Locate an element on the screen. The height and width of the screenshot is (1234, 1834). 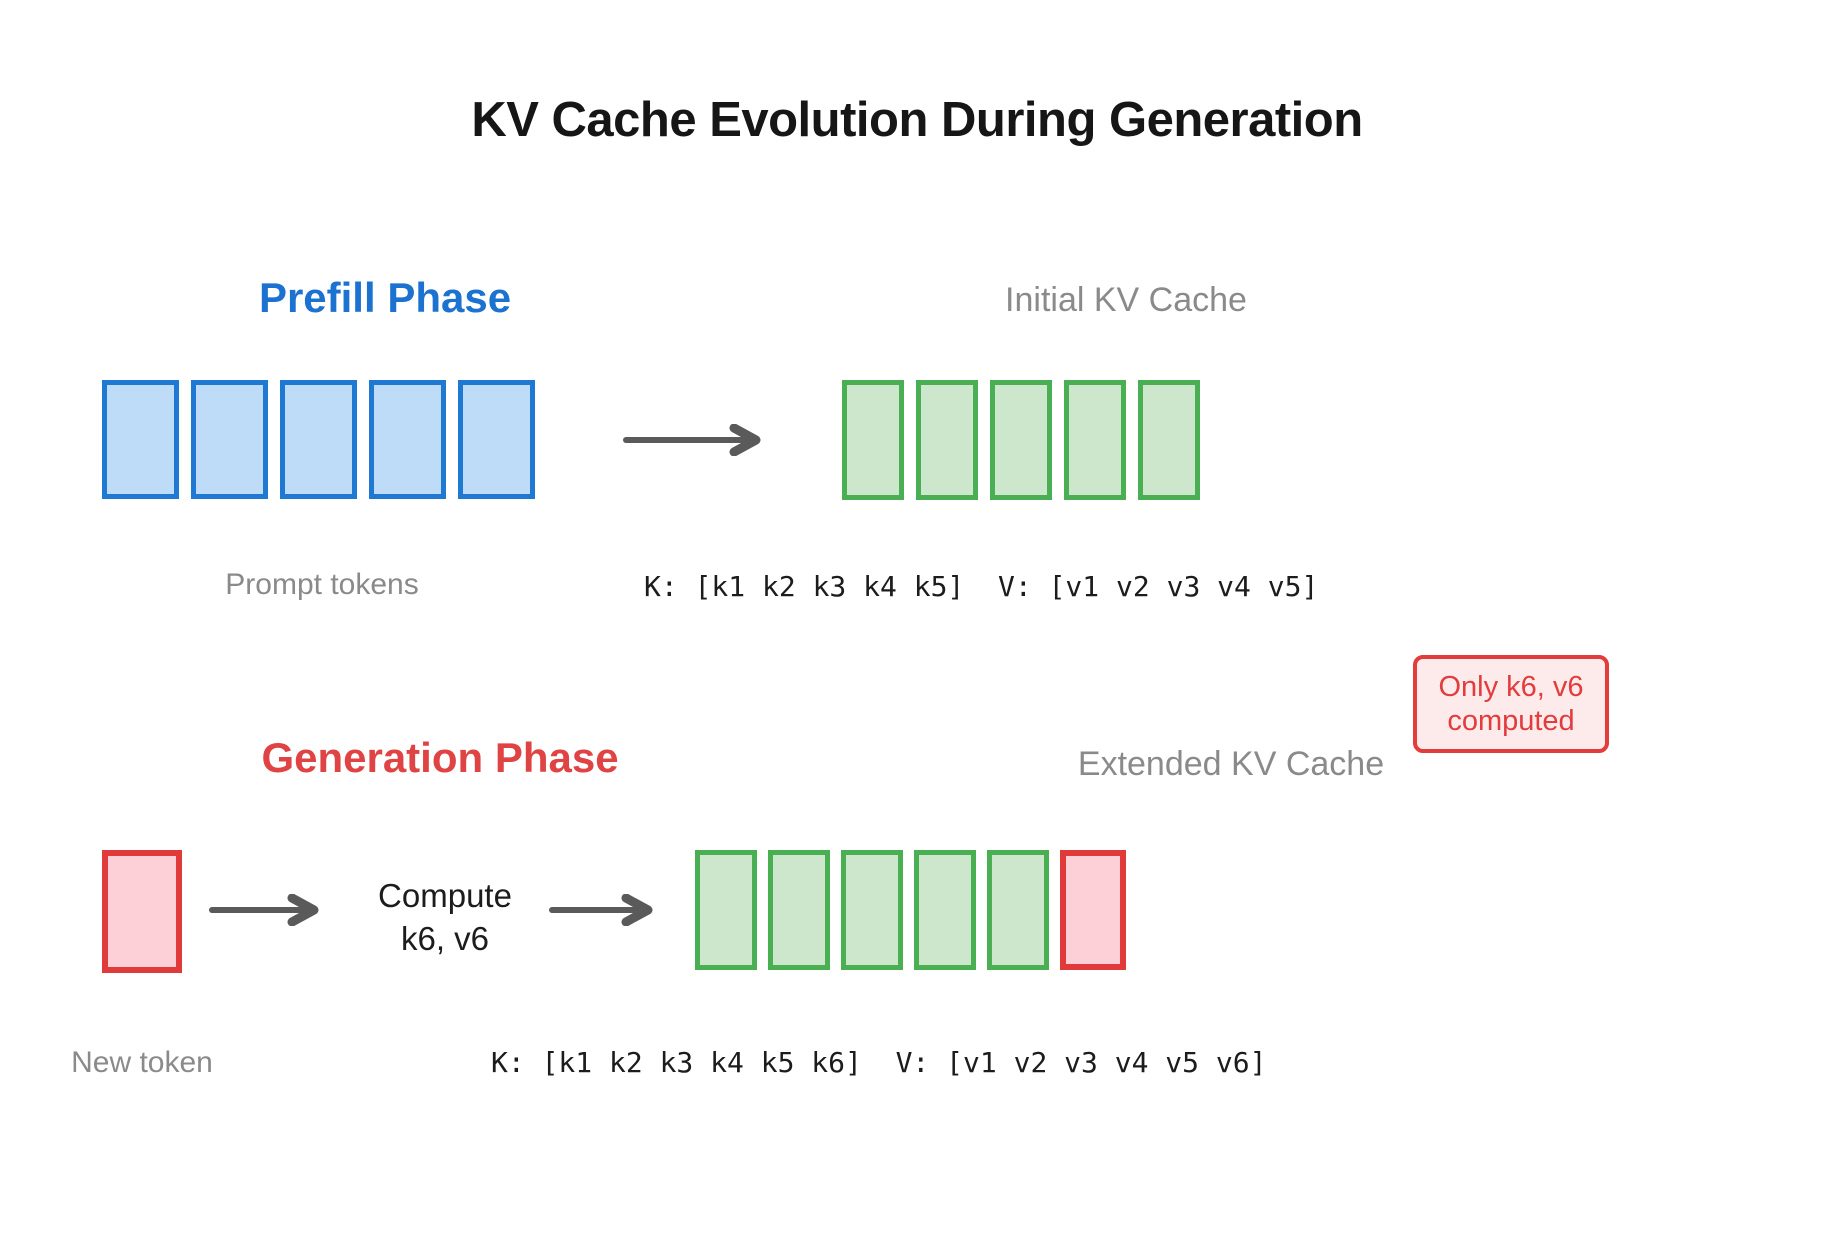
prompt-token-row is located at coordinates (318, 439).